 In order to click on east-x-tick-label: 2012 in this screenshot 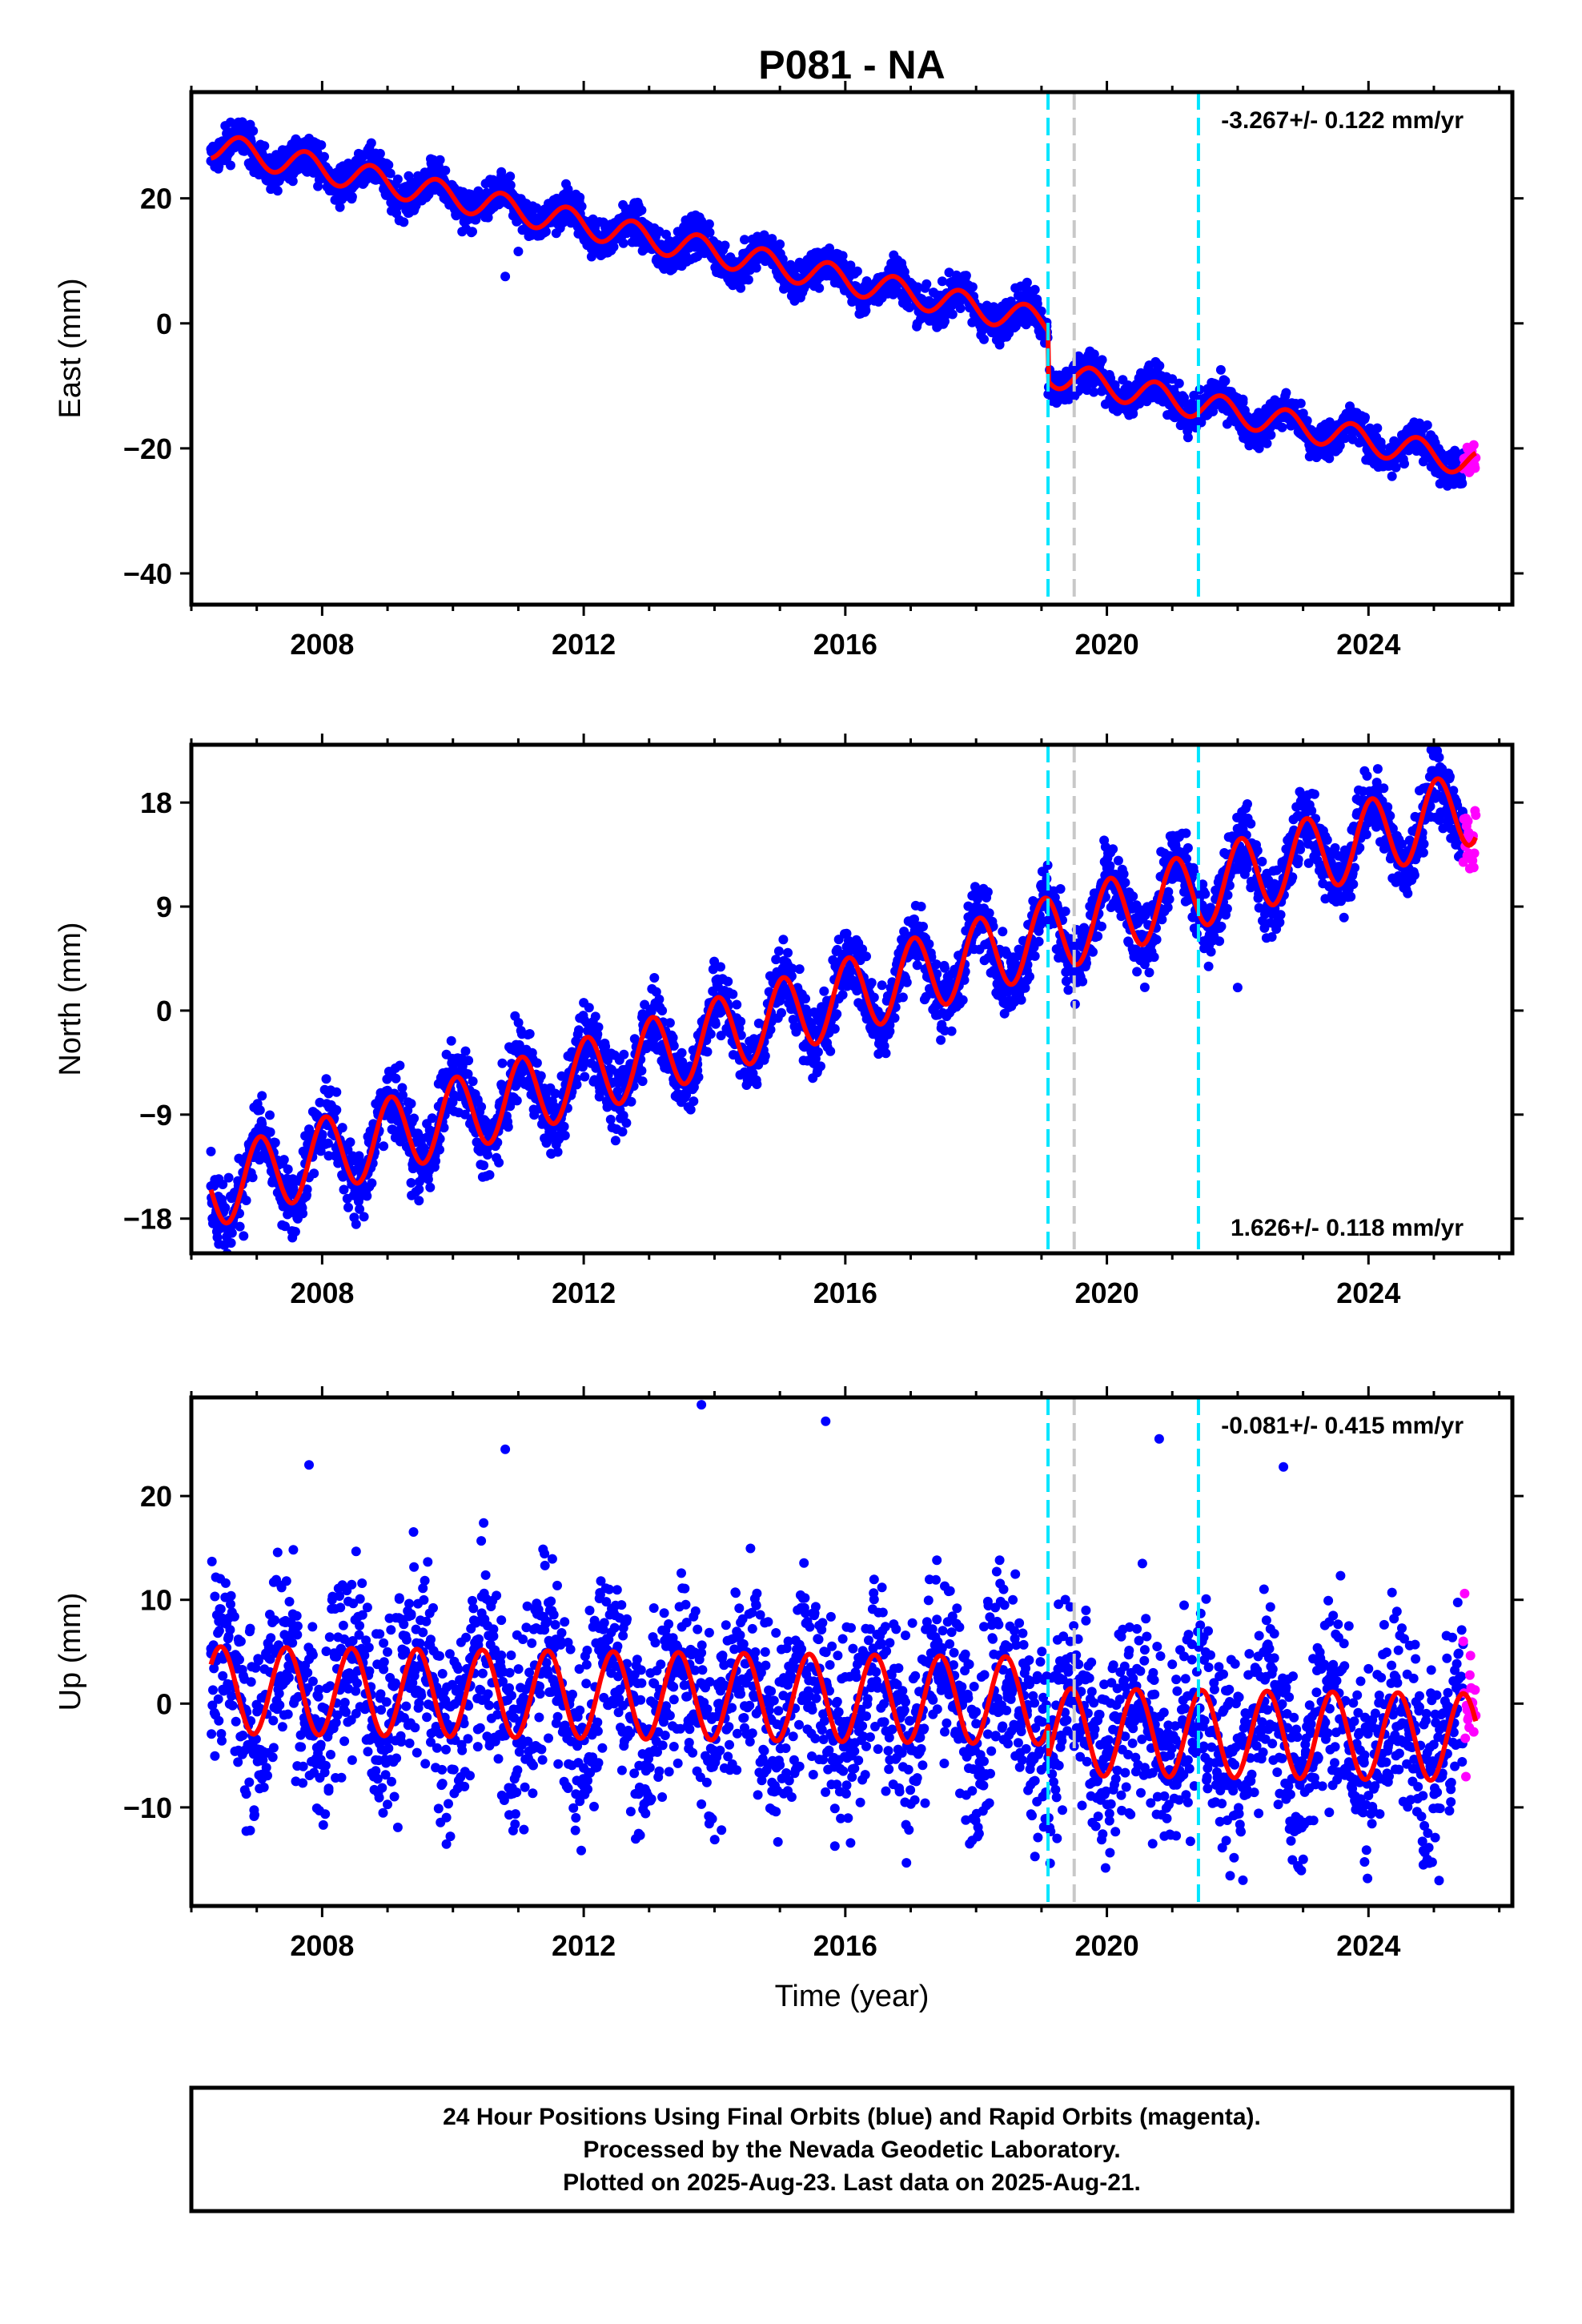, I will do `click(584, 644)`.